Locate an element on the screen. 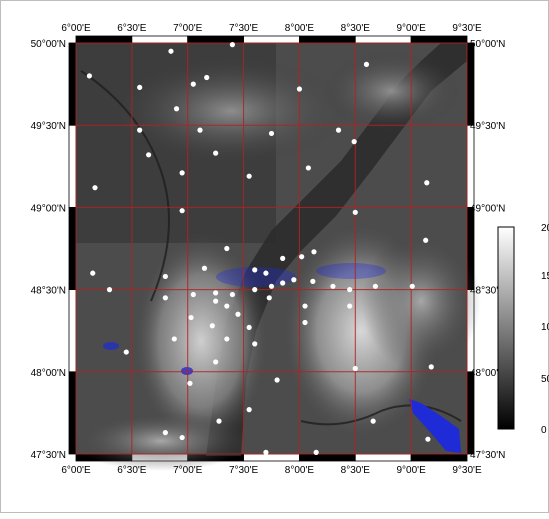  lon-label-bottom: 9°00'E is located at coordinates (412, 470).